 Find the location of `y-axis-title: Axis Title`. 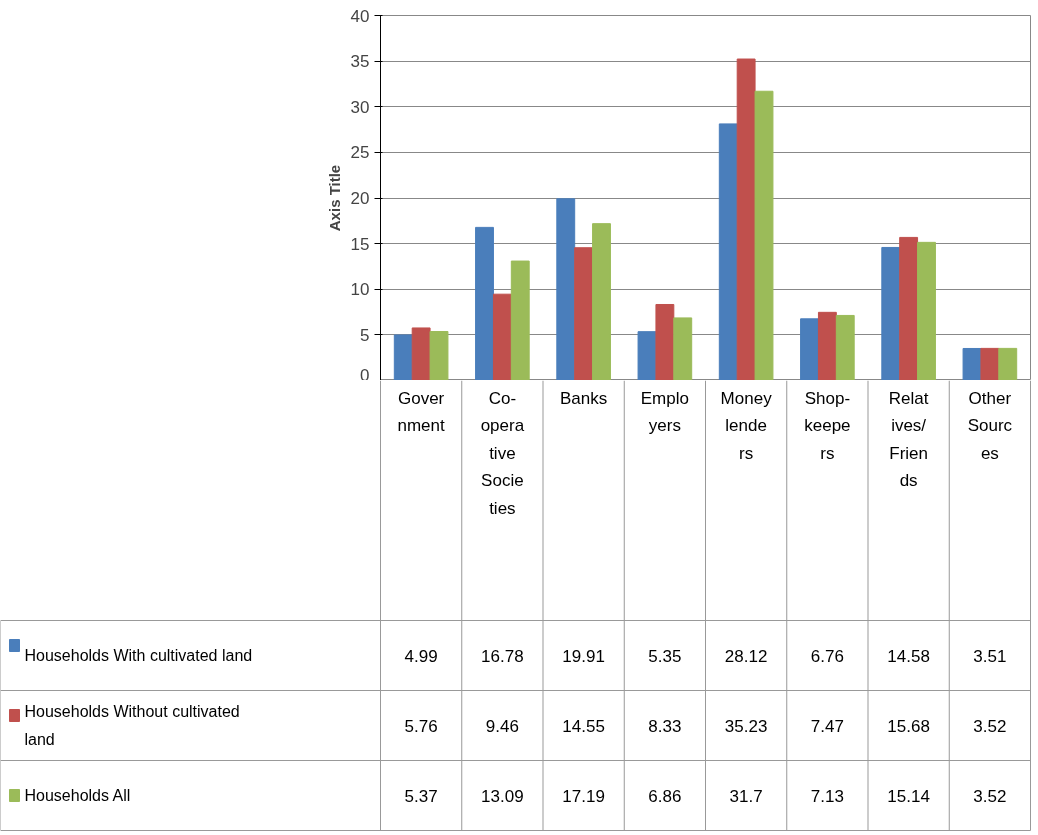

y-axis-title: Axis Title is located at coordinates (334, 198).